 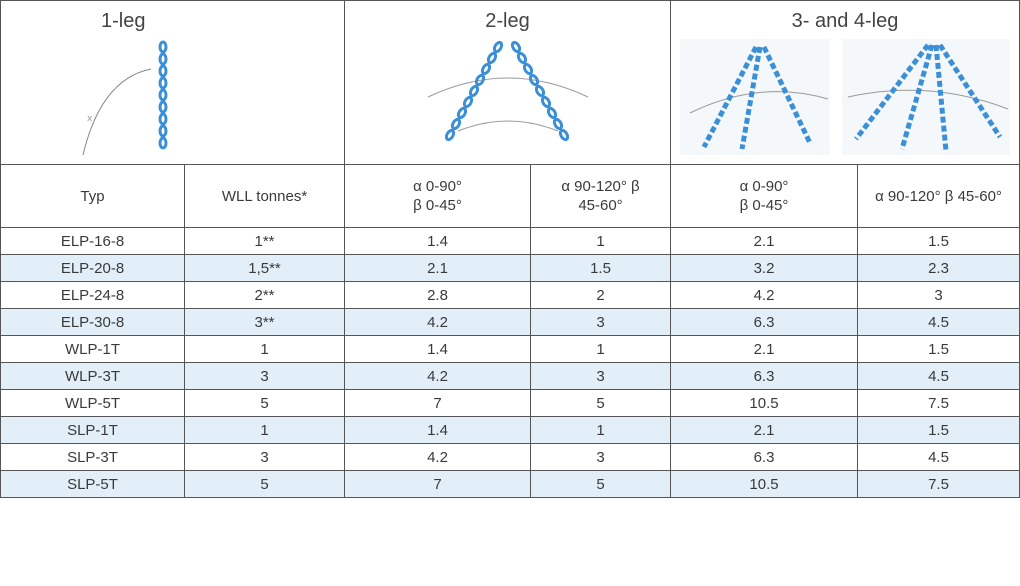 What do you see at coordinates (92, 403) in the screenshot?
I see `table-cell: WLP-5T` at bounding box center [92, 403].